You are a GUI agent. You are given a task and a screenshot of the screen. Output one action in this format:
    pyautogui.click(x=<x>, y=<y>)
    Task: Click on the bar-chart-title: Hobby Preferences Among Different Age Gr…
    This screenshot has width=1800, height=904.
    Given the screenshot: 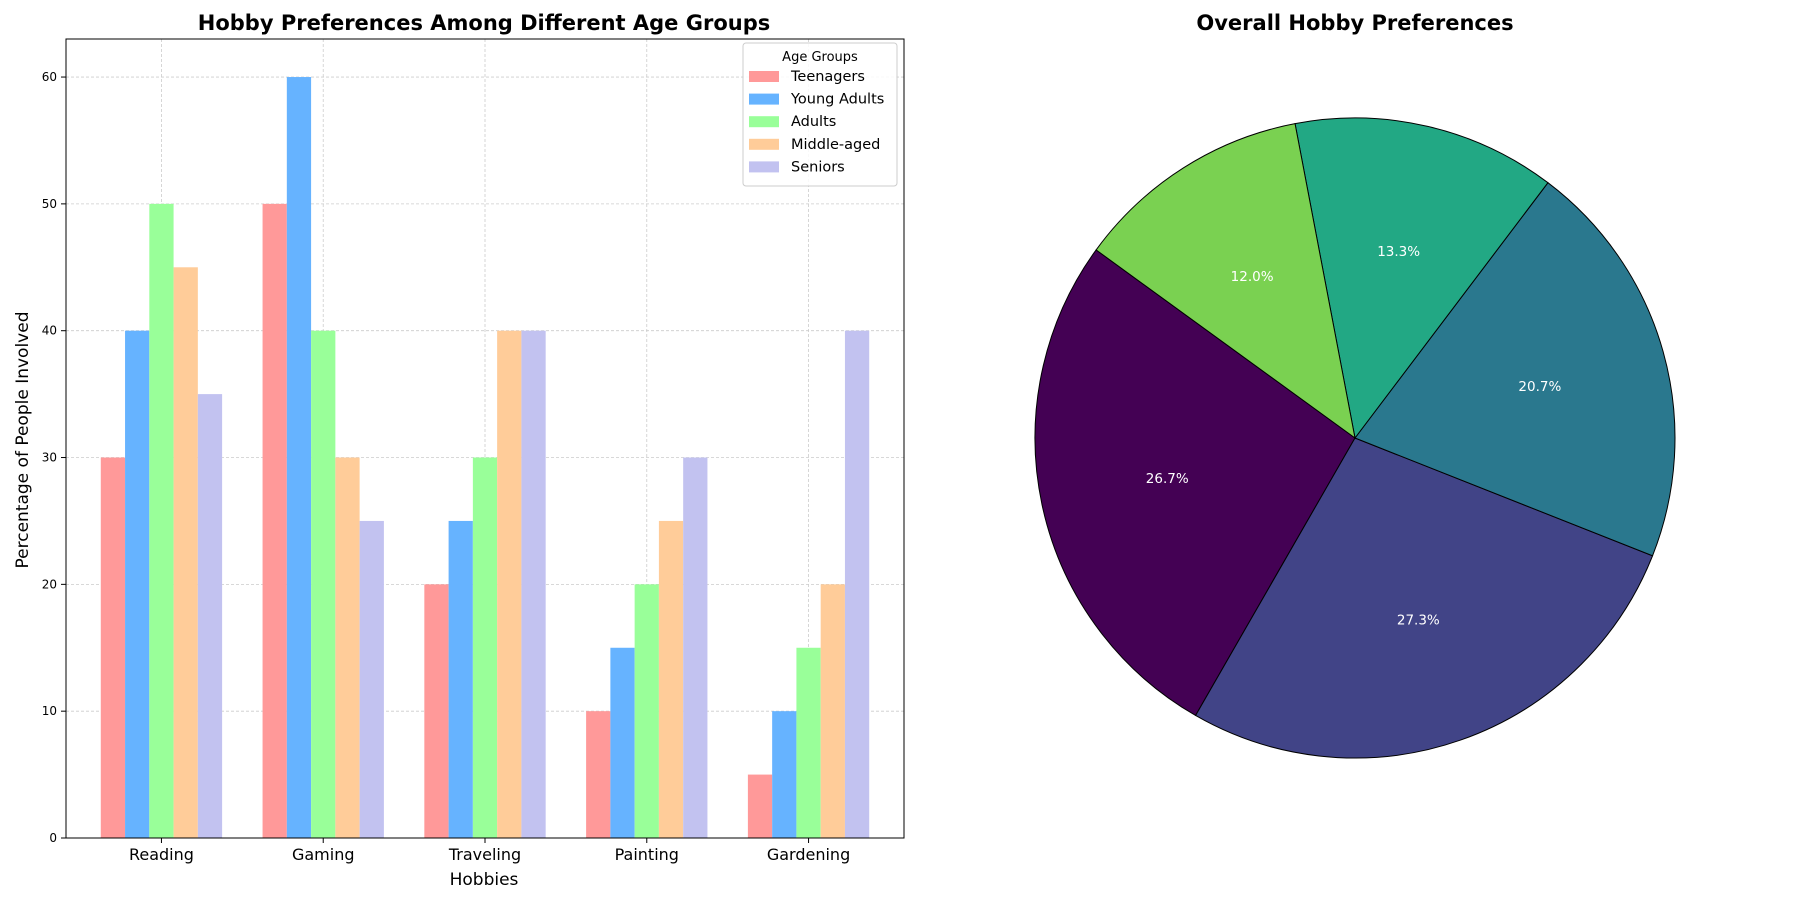 What is the action you would take?
    pyautogui.click(x=484, y=23)
    